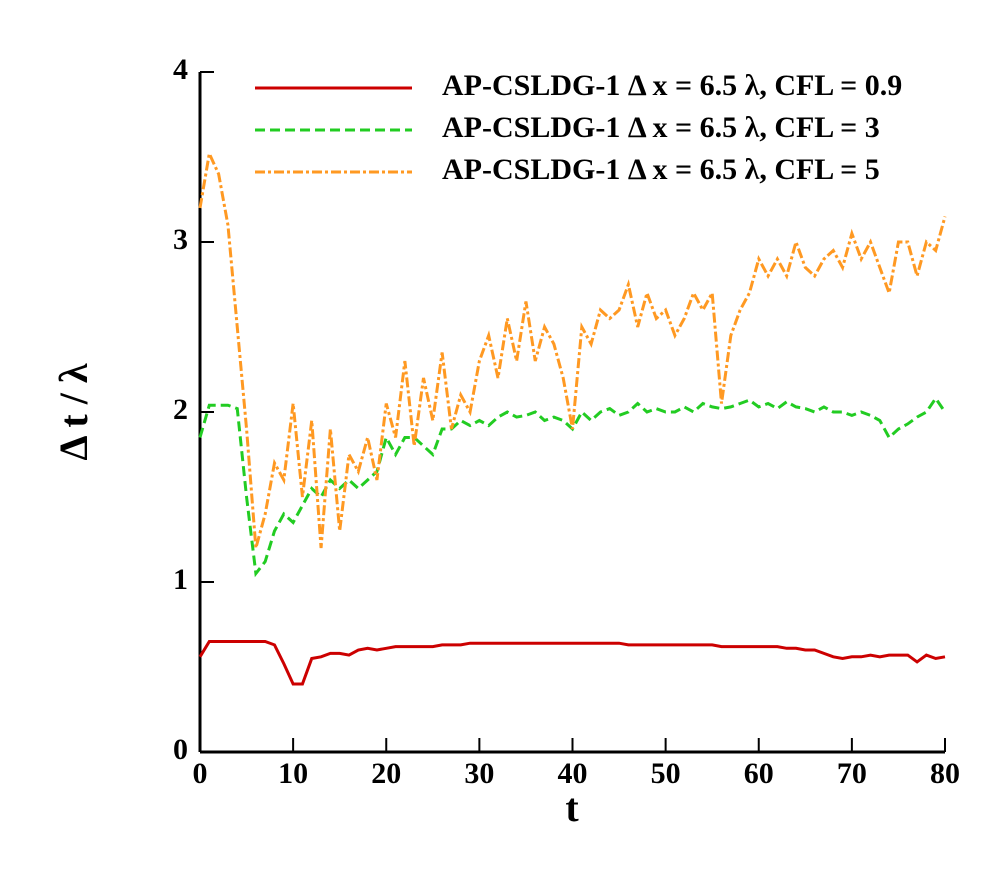 Image resolution: width=997 pixels, height=886 pixels. Describe the element at coordinates (180, 239) in the screenshot. I see `y-tick-label: 3` at that location.